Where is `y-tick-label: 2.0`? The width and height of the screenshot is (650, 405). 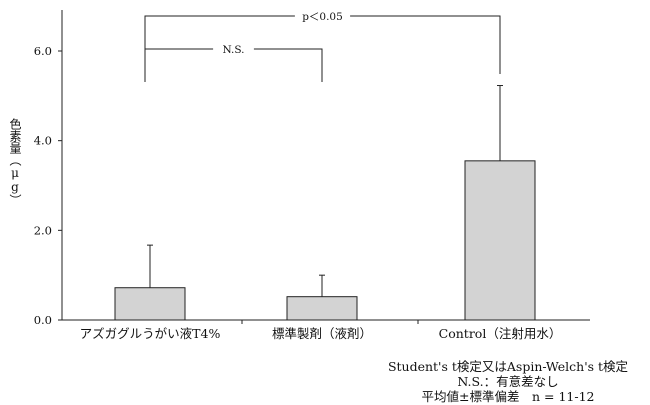
y-tick-label: 2.0 is located at coordinates (43, 230).